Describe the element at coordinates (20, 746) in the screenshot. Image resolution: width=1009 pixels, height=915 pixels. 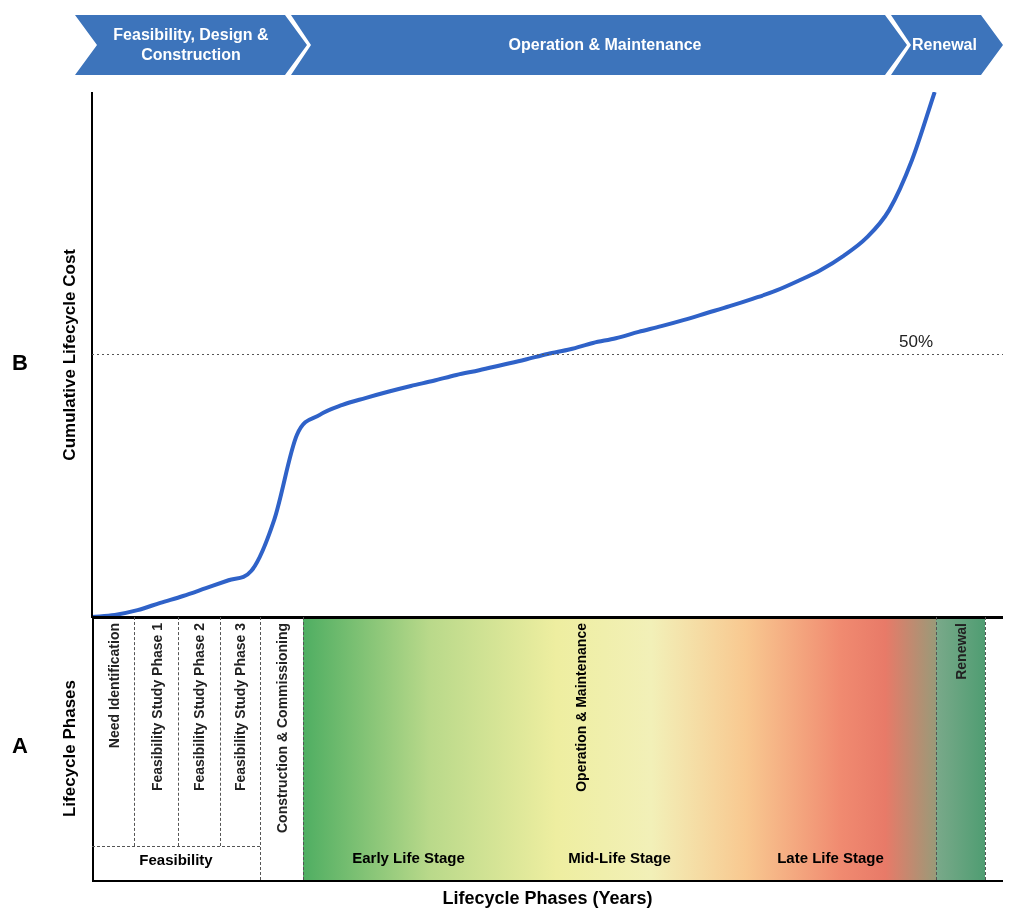
I see `text: A` at that location.